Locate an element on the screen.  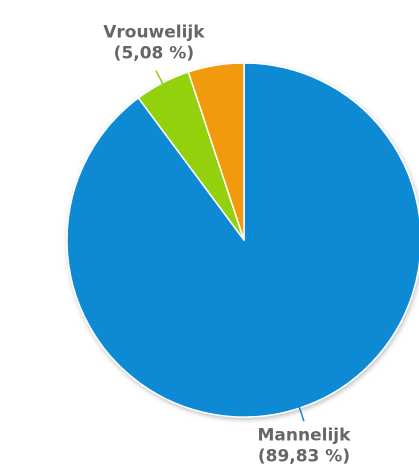
pie-label-percent: (89,83 %) is located at coordinates (304, 456).